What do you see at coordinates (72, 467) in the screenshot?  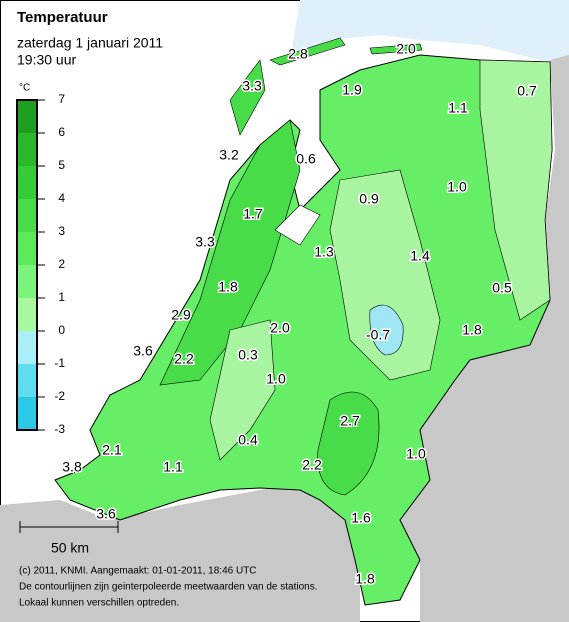 I see `station-value: 3.8` at bounding box center [72, 467].